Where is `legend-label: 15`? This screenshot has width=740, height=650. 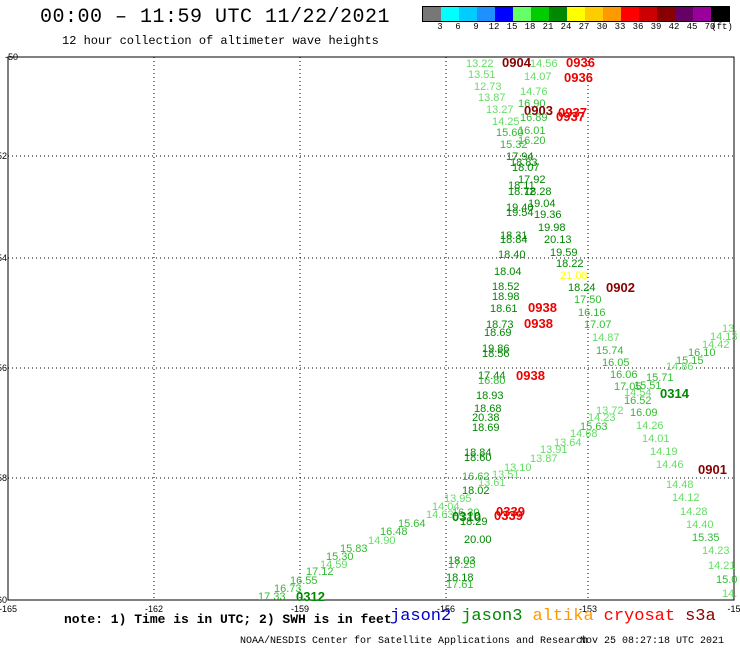 legend-label: 15 is located at coordinates (512, 27).